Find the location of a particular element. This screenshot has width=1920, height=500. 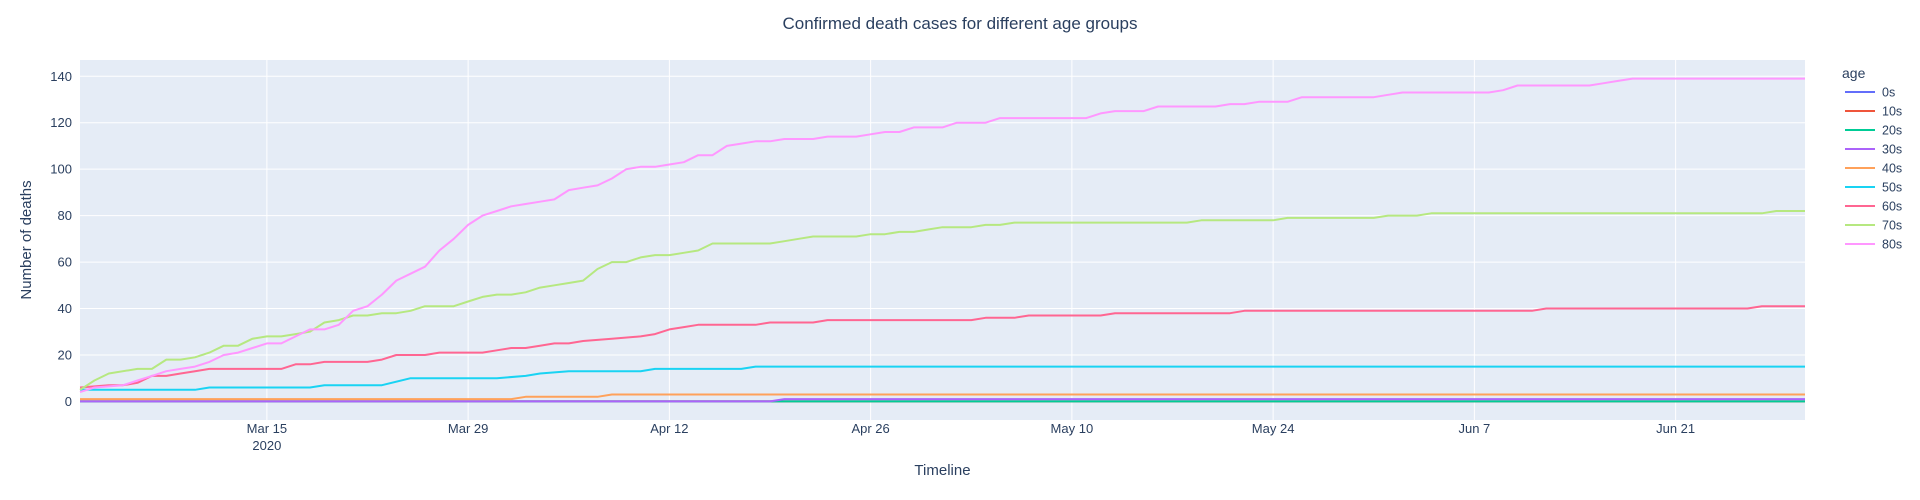

y-tick-label: 140 is located at coordinates (61, 76).